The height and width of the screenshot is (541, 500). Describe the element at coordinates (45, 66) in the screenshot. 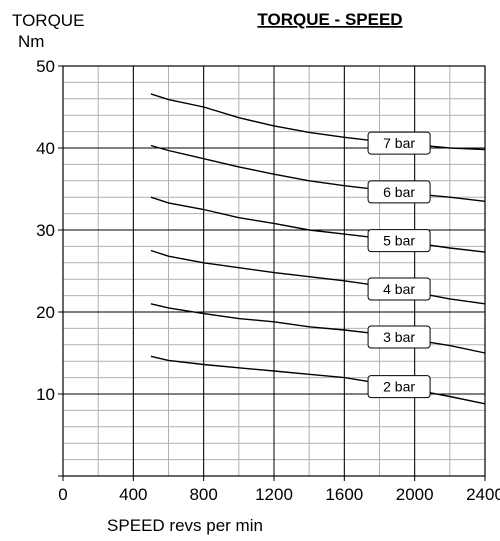

I see `y-tick-label: 50` at that location.